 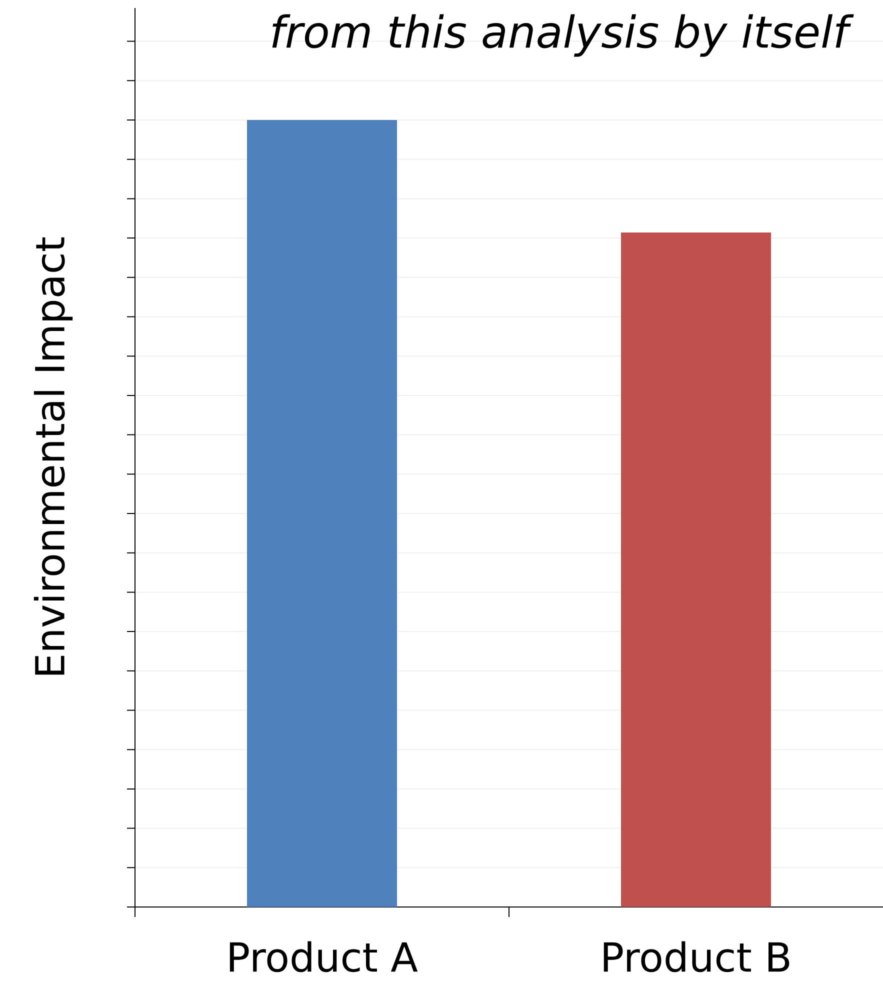 What do you see at coordinates (324, 956) in the screenshot?
I see `x-tick-label: Product A` at bounding box center [324, 956].